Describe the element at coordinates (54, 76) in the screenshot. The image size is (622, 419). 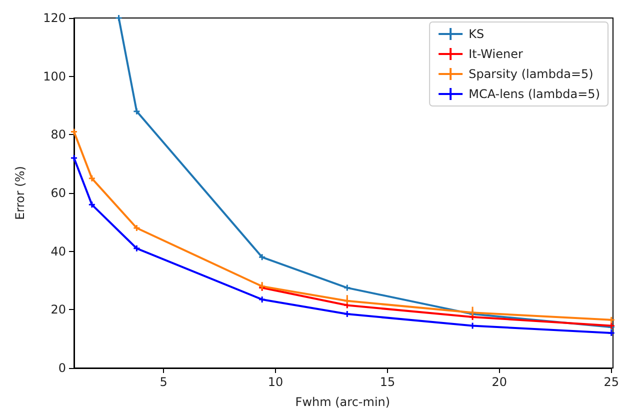
I see `y-tick-label: 100` at that location.